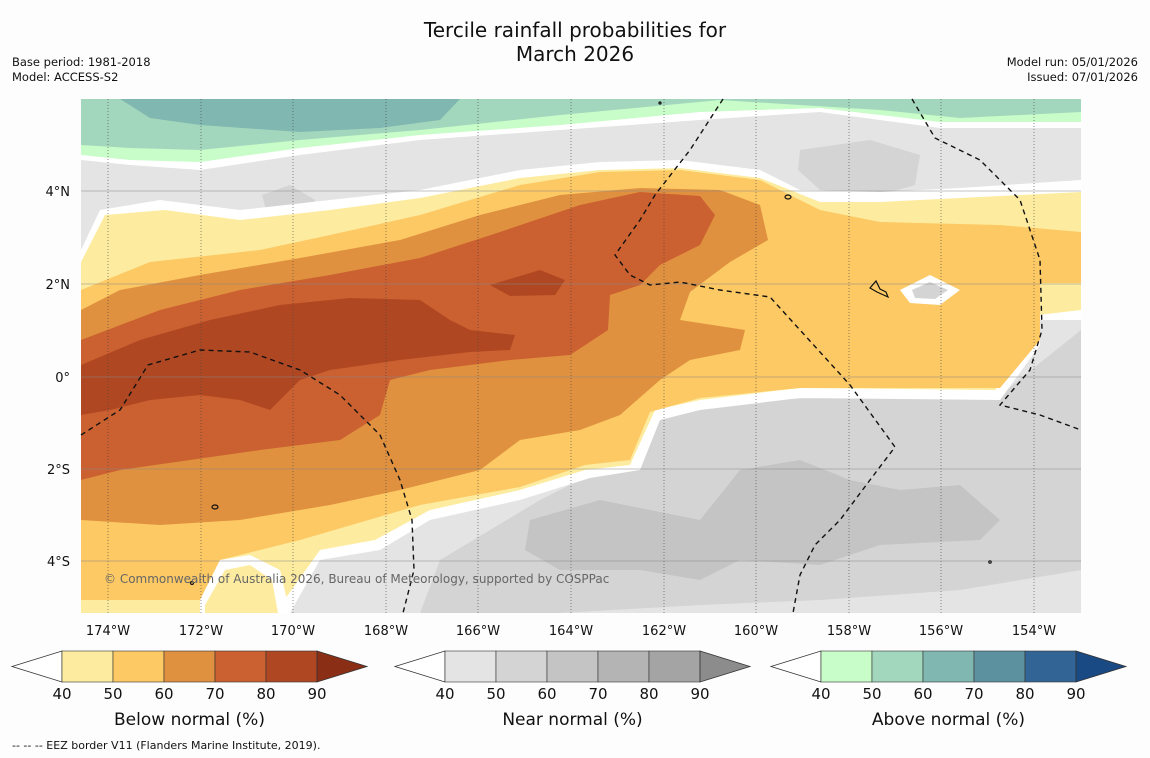  I want to click on longitude-label: 172°W, so click(201, 631).